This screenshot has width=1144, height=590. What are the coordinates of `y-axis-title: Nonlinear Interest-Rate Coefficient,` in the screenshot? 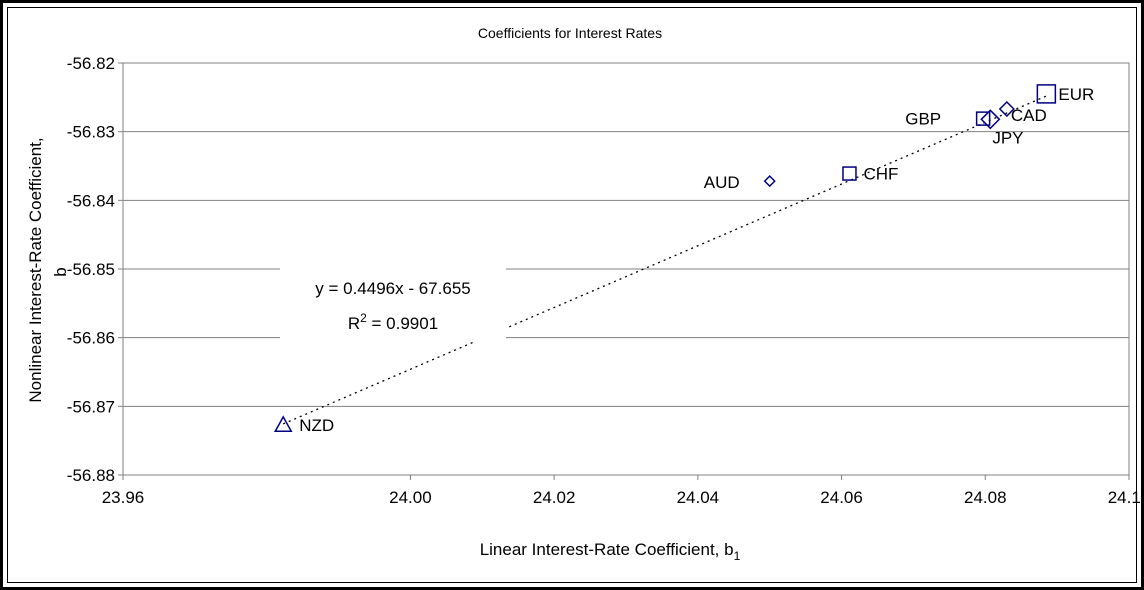 It's located at (35, 269).